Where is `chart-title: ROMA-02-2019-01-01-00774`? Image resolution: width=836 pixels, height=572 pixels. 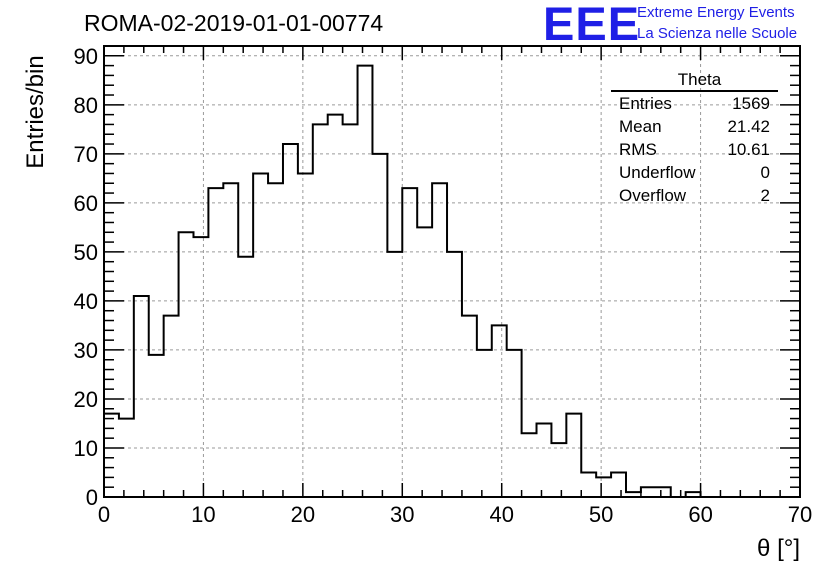
chart-title: ROMA-02-2019-01-01-00774 is located at coordinates (234, 23).